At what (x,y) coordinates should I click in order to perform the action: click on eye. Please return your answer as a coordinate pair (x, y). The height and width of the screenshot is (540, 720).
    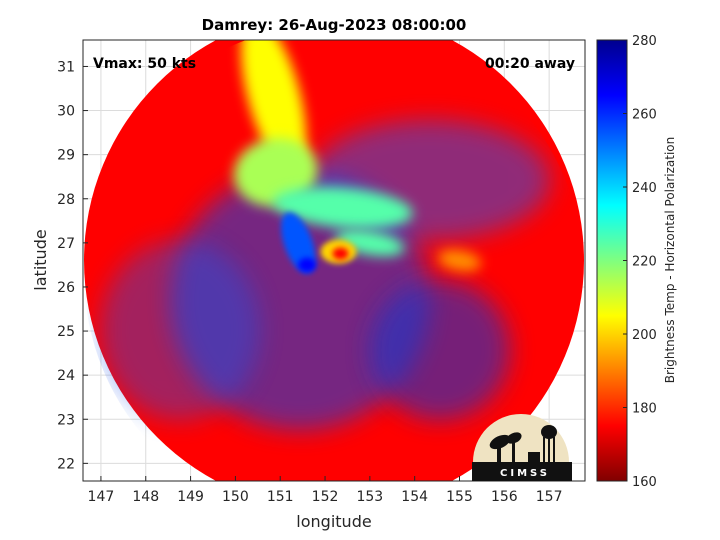
    Looking at the image, I should click on (340, 253).